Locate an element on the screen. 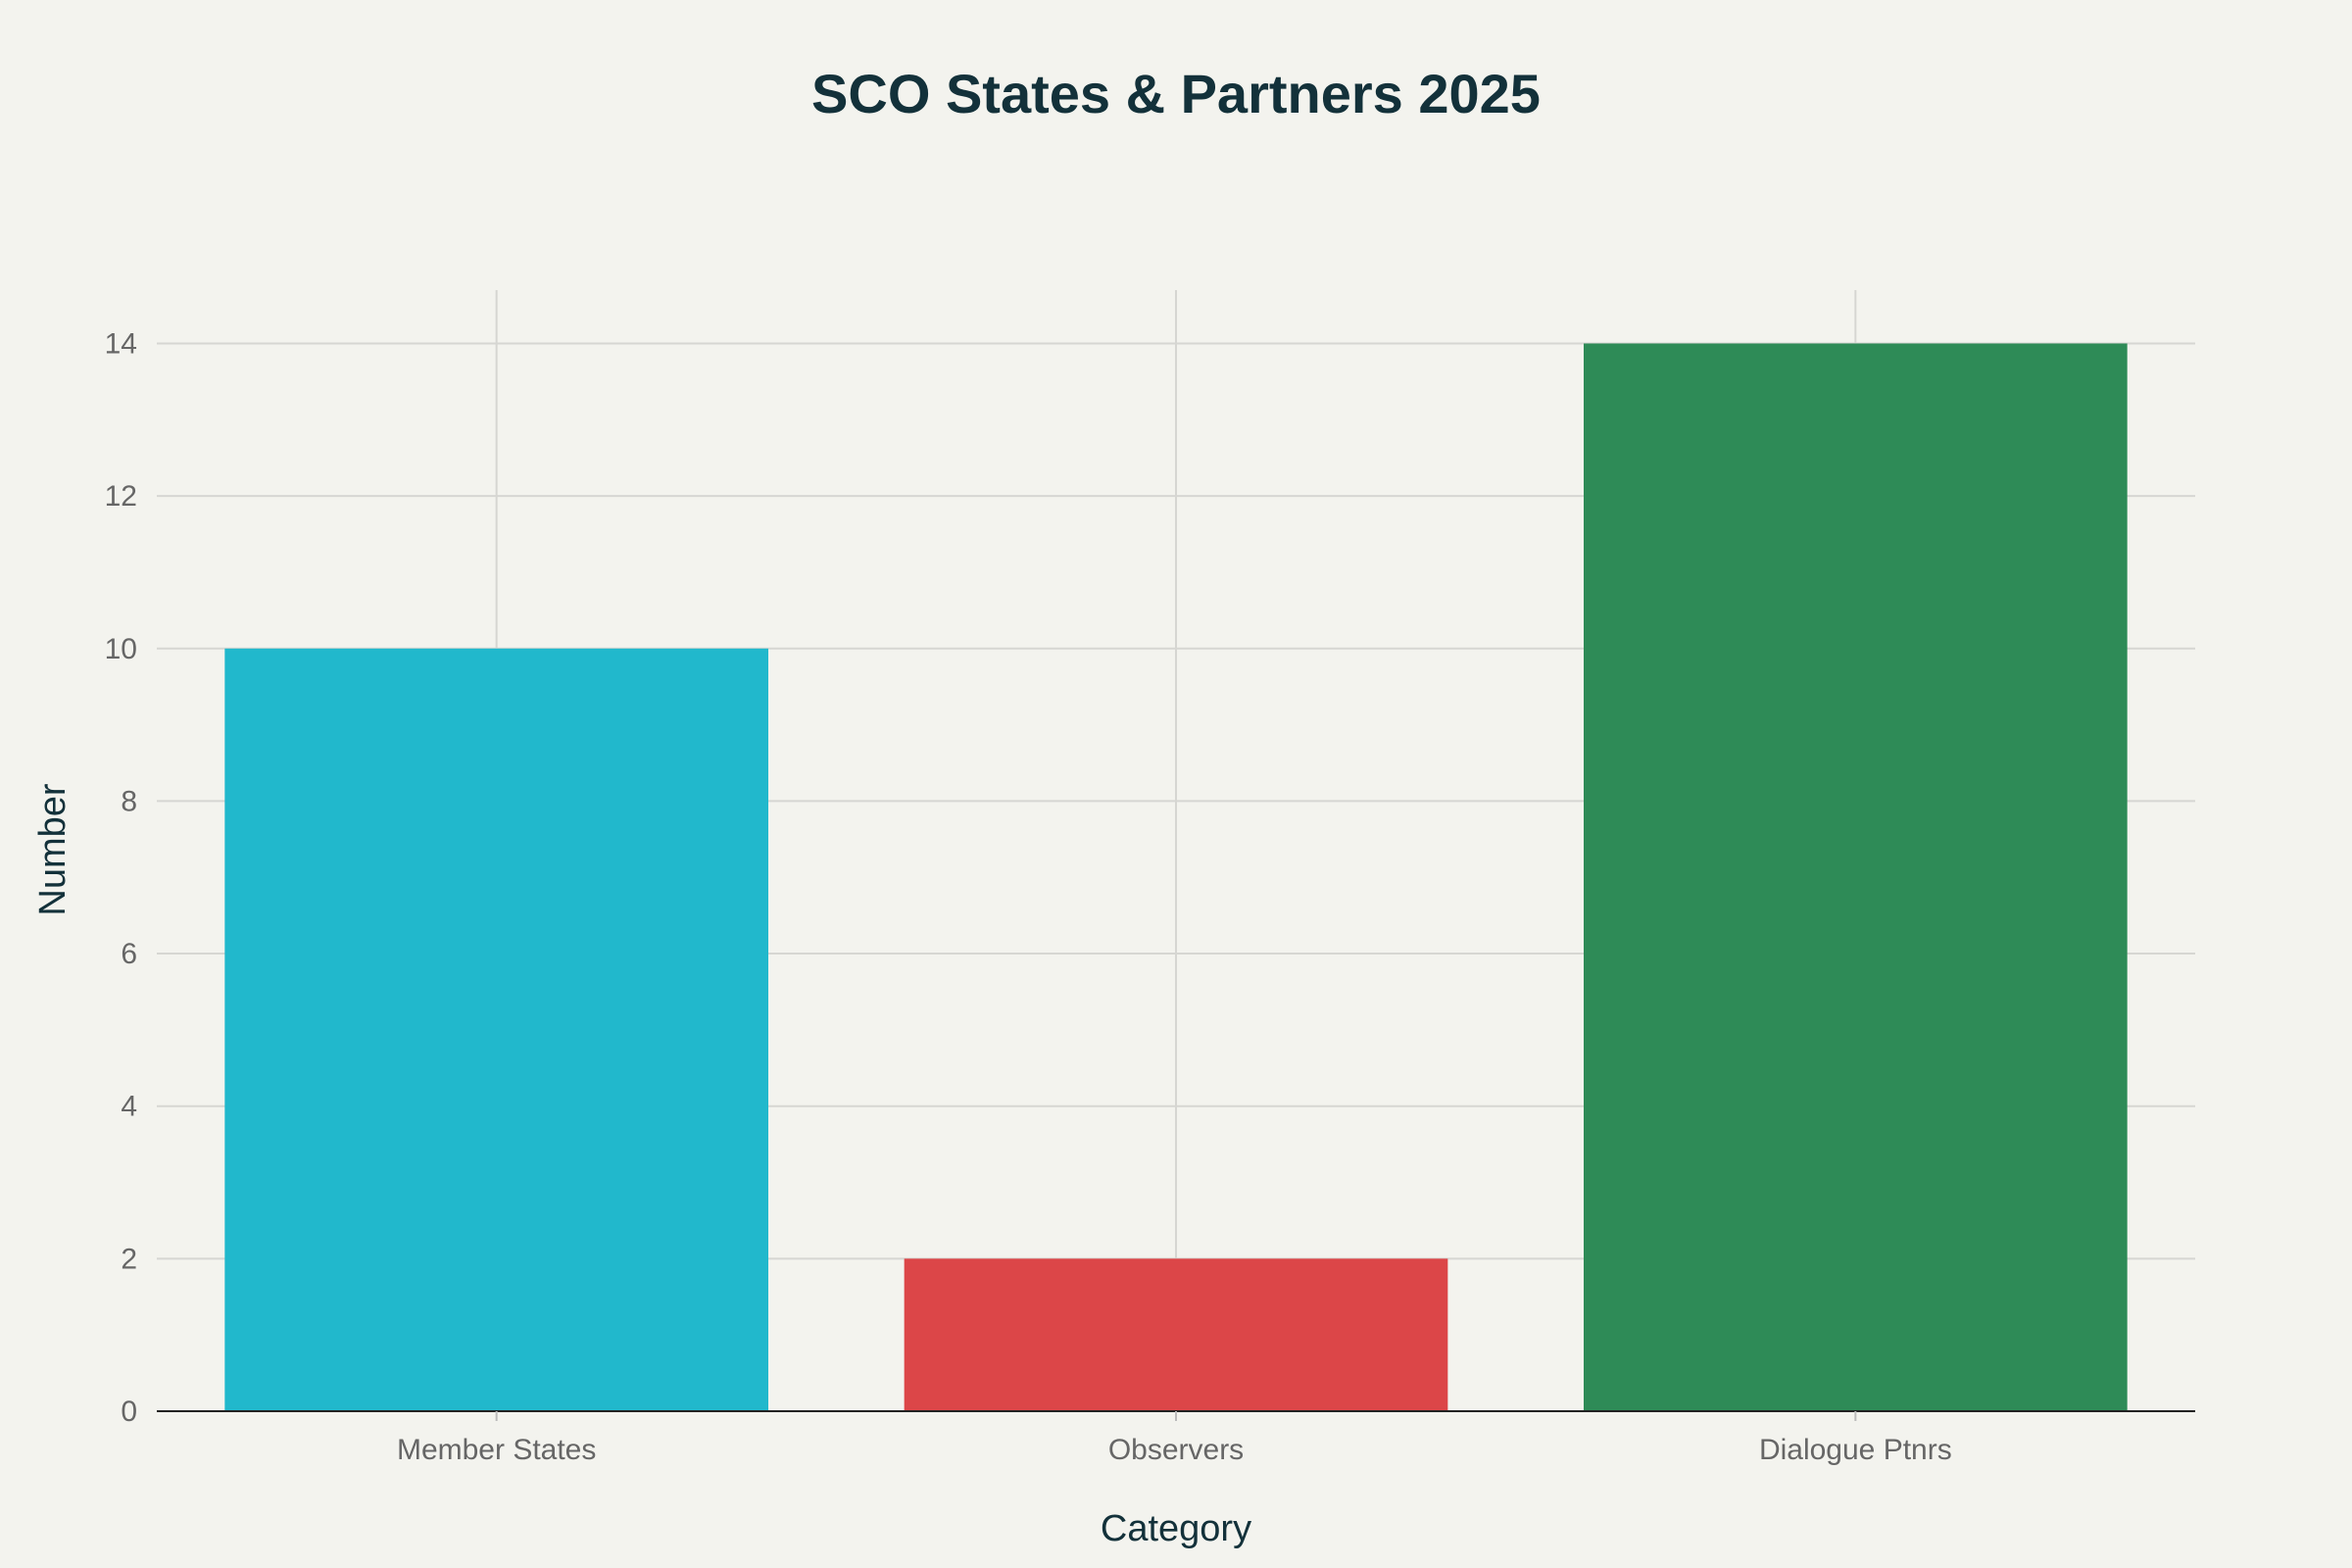 This screenshot has width=2352, height=1568. y-tick-label: 8 is located at coordinates (129, 801).